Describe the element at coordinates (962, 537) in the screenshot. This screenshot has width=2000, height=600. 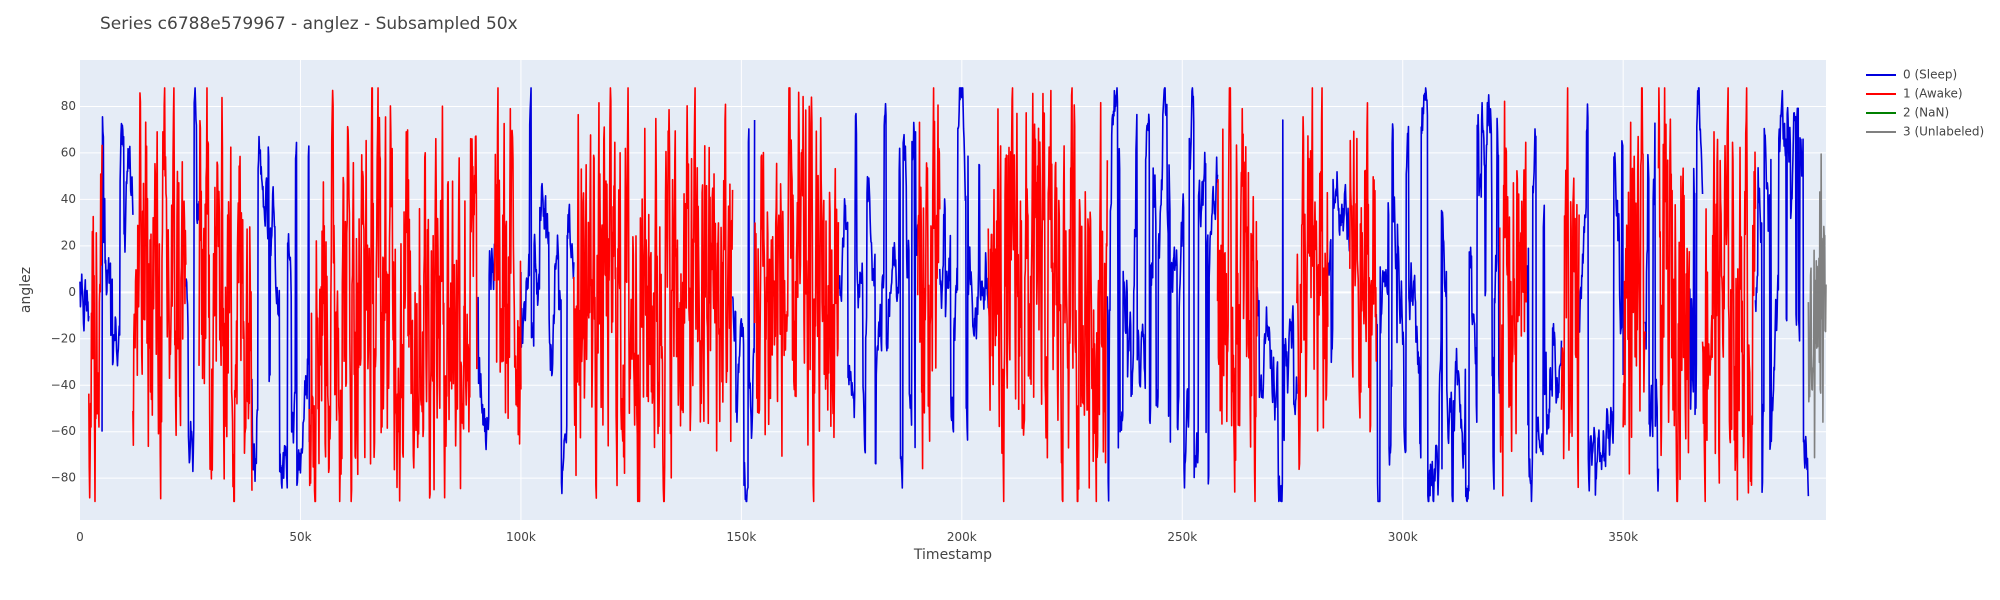
I see `x-tick-label: 200k` at that location.